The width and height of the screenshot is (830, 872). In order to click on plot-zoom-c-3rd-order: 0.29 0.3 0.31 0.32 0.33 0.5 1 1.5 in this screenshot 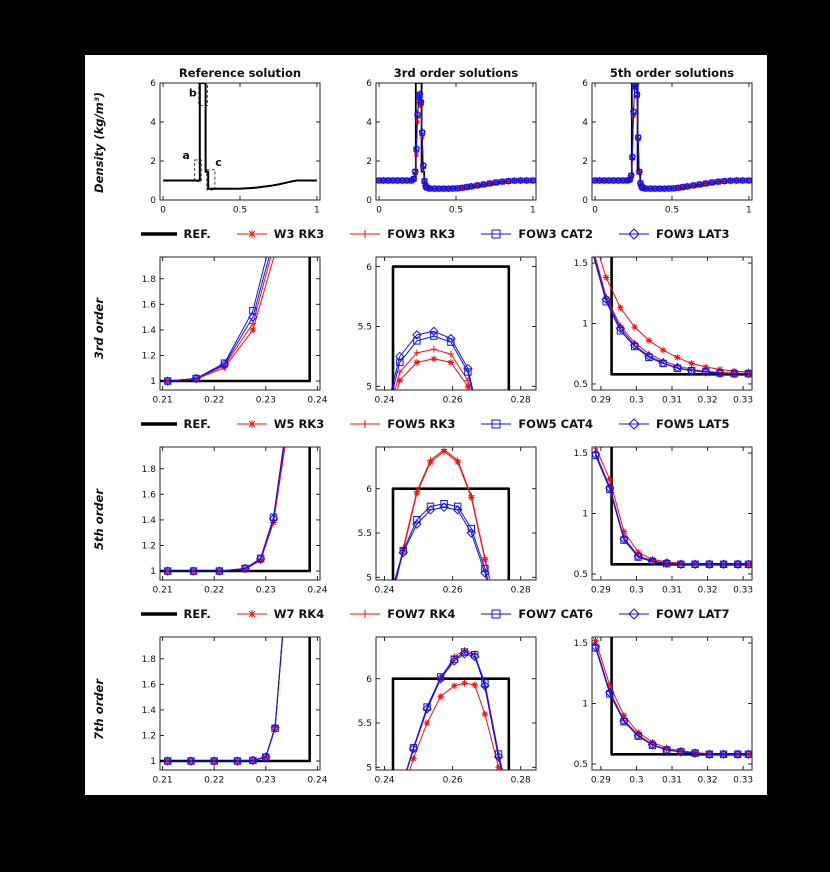, I will do `click(663, 331)`.